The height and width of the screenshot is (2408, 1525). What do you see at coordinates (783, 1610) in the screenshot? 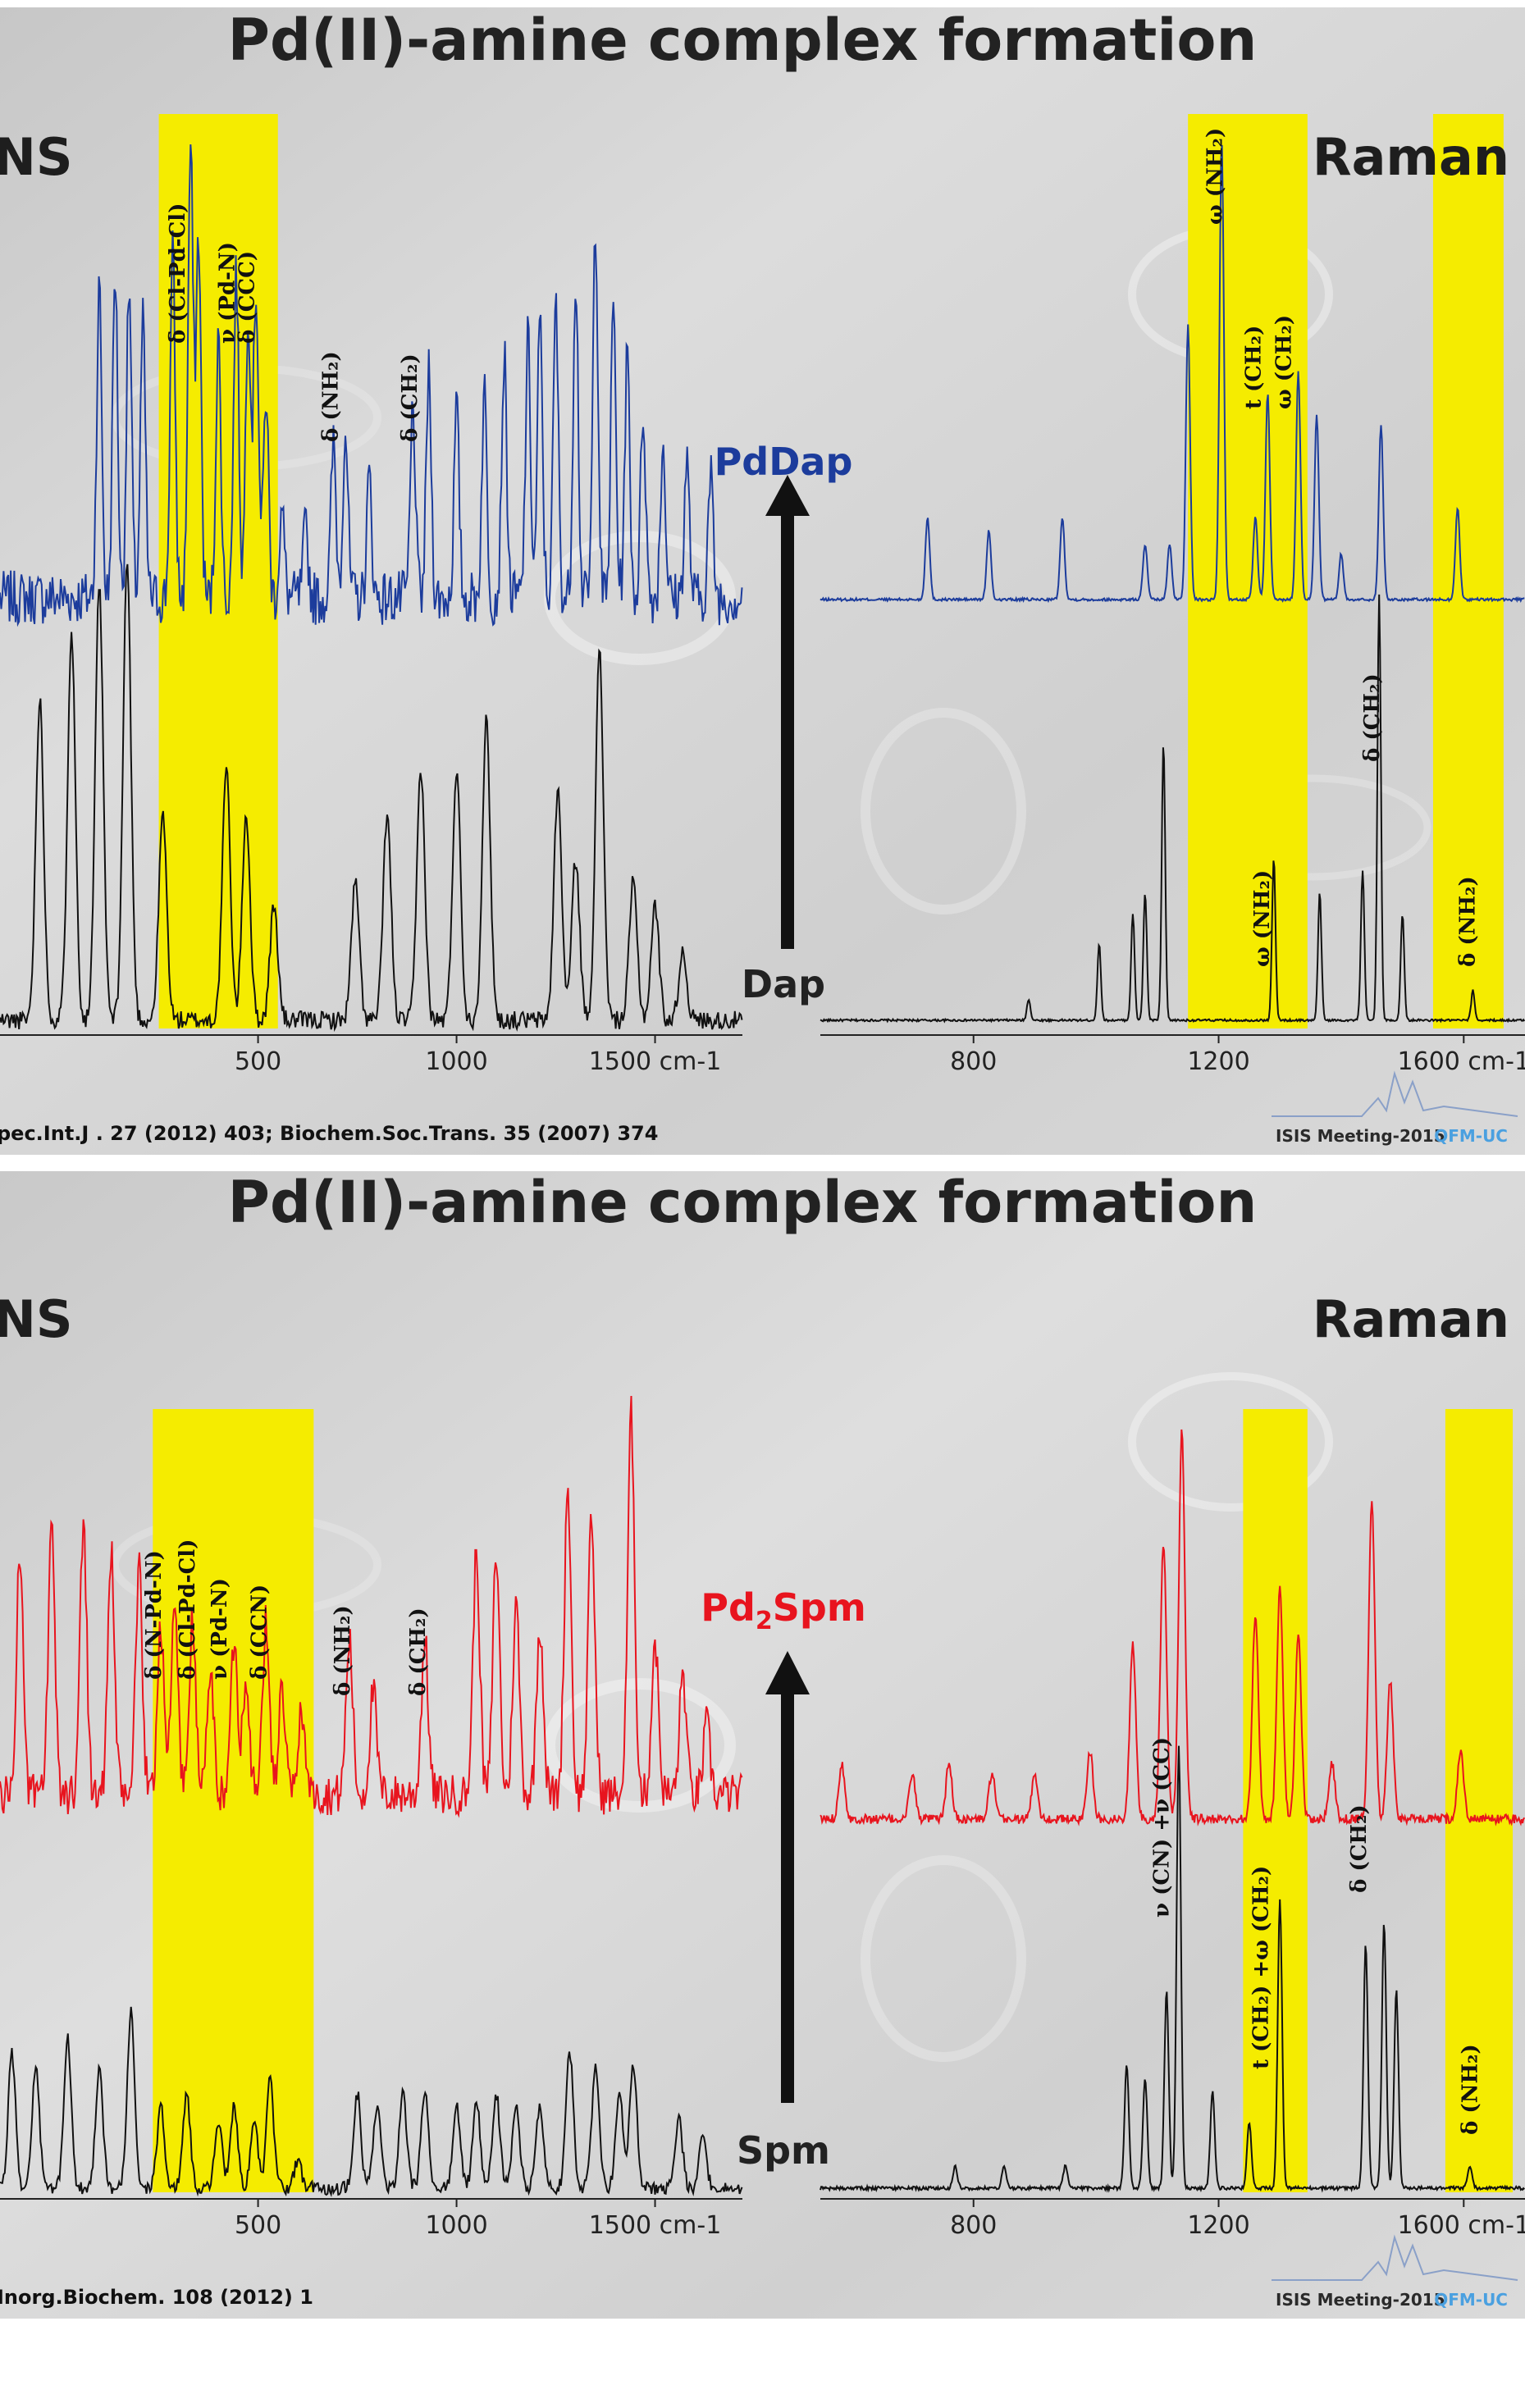
I see `complex-label: Pd2Spm` at bounding box center [783, 1610].